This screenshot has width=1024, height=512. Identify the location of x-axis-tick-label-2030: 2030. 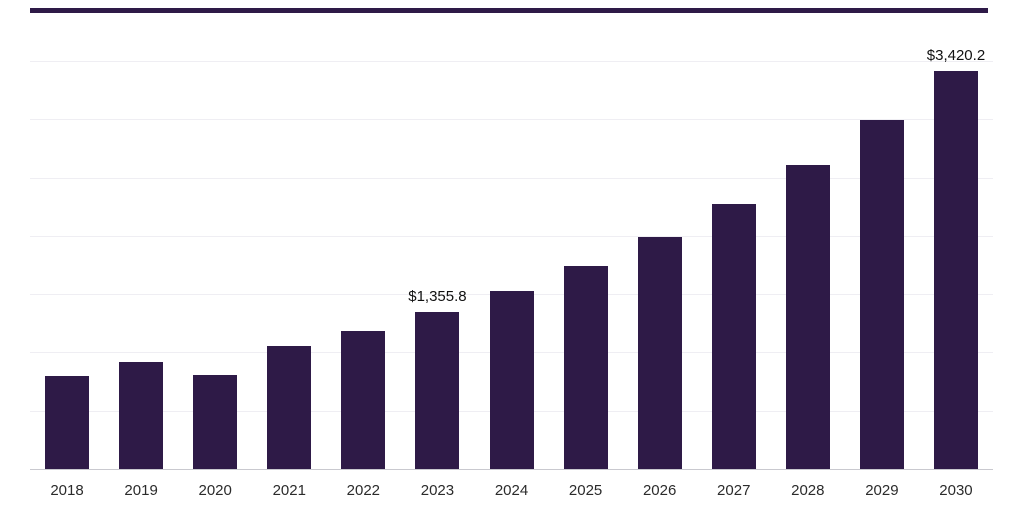
(956, 490).